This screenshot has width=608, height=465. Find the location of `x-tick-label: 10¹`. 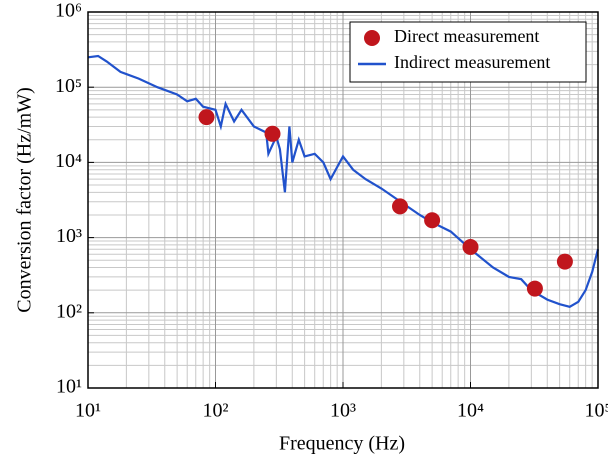

x-tick-label: 10¹ is located at coordinates (88, 411).